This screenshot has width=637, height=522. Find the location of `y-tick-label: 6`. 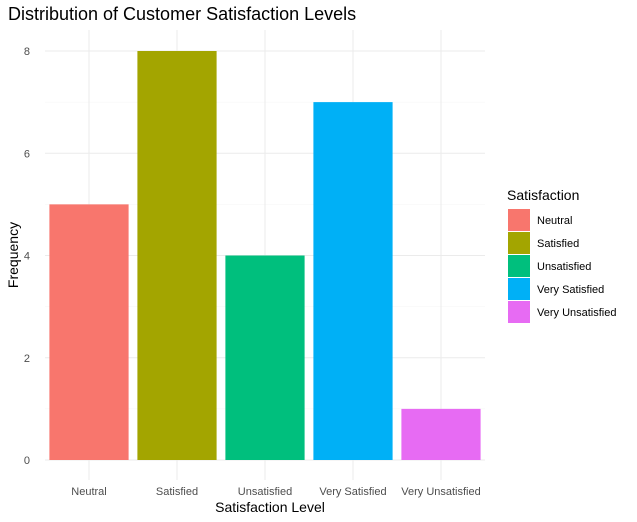

y-tick-label: 6 is located at coordinates (27, 154).